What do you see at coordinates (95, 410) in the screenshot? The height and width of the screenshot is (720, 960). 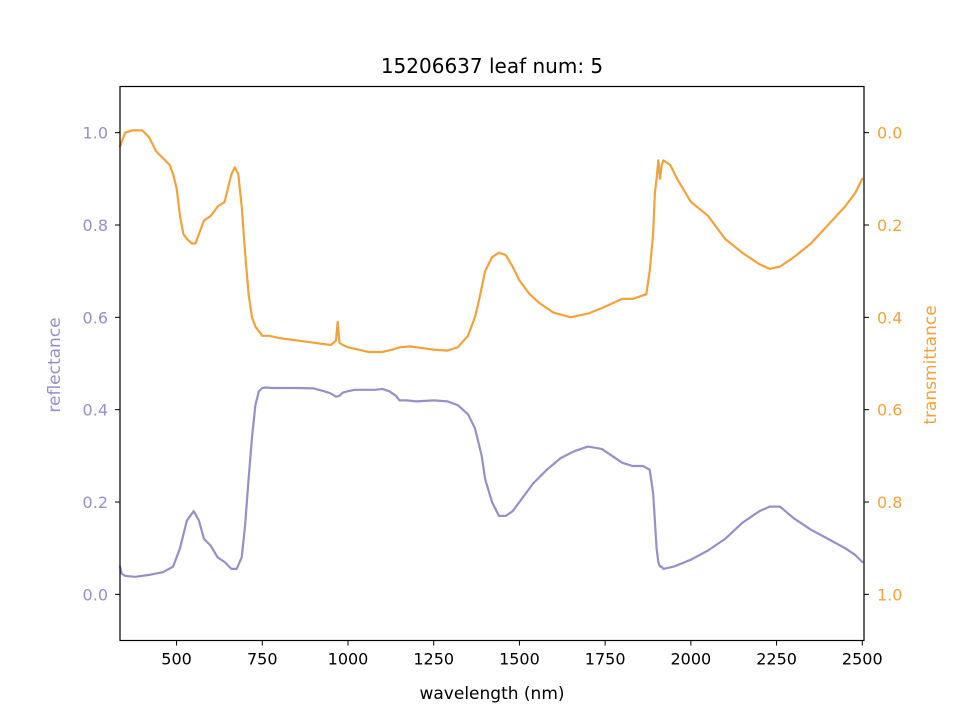 I see `y-tick-label: 0.4` at bounding box center [95, 410].